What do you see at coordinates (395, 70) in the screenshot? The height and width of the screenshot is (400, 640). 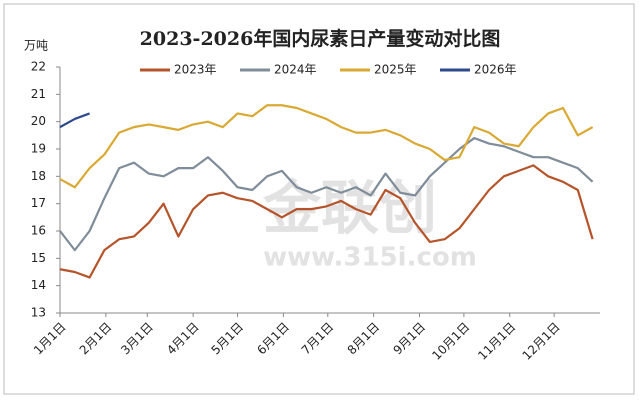 I see `legend-label: 2025年` at bounding box center [395, 70].